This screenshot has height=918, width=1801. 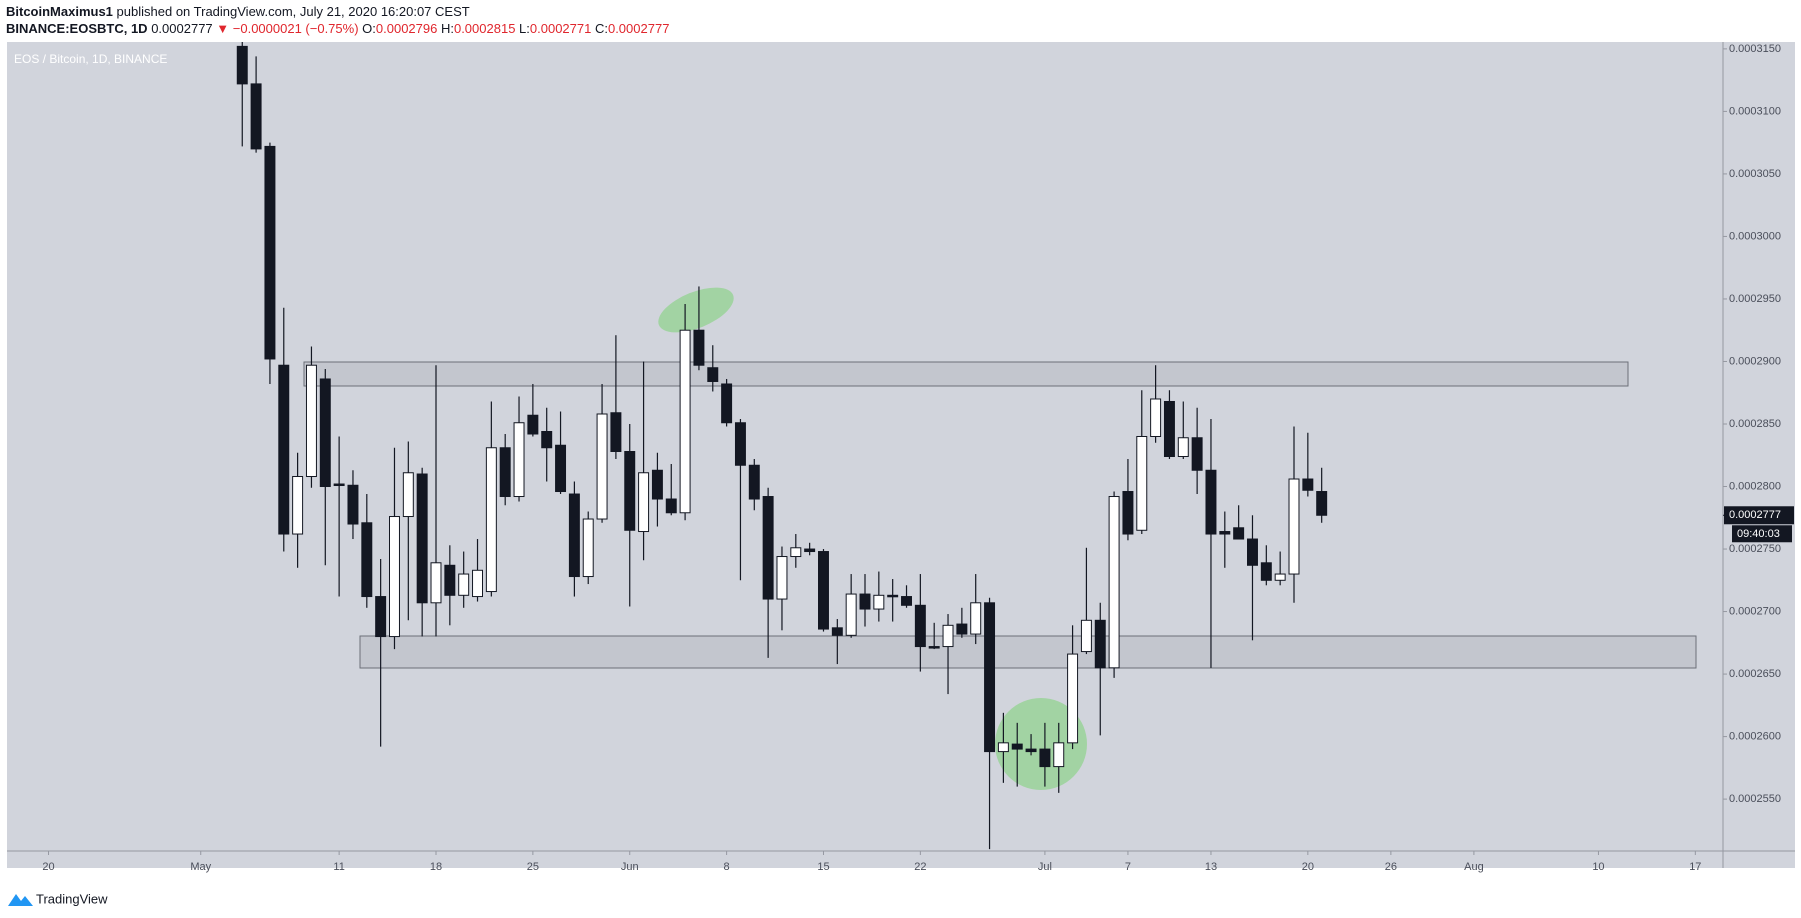 I want to click on change: ▼ −0.0000021 (−0.75%), so click(x=287, y=28).